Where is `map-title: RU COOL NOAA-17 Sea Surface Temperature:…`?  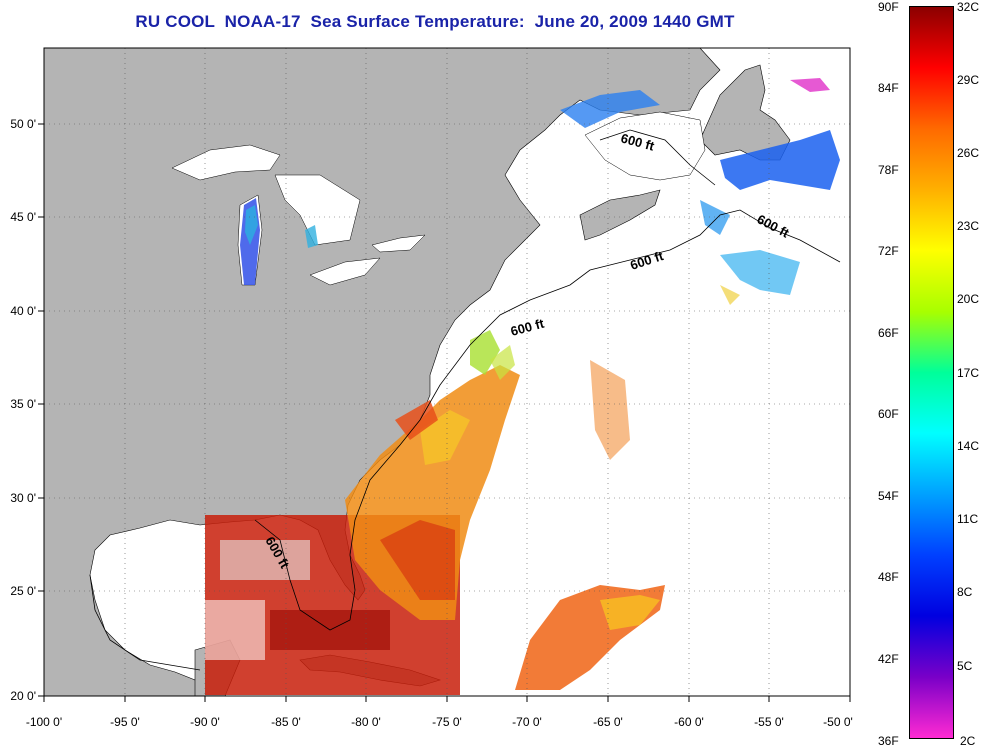
map-title: RU COOL NOAA-17 Sea Surface Temperature:… is located at coordinates (435, 21).